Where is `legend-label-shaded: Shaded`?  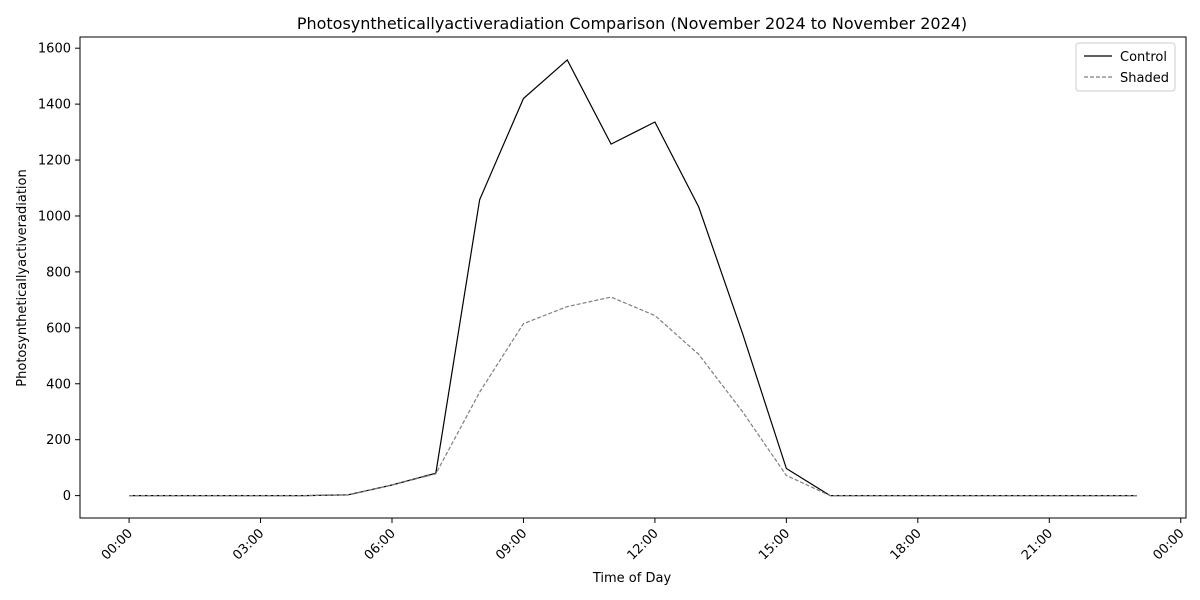
legend-label-shaded: Shaded is located at coordinates (1144, 78).